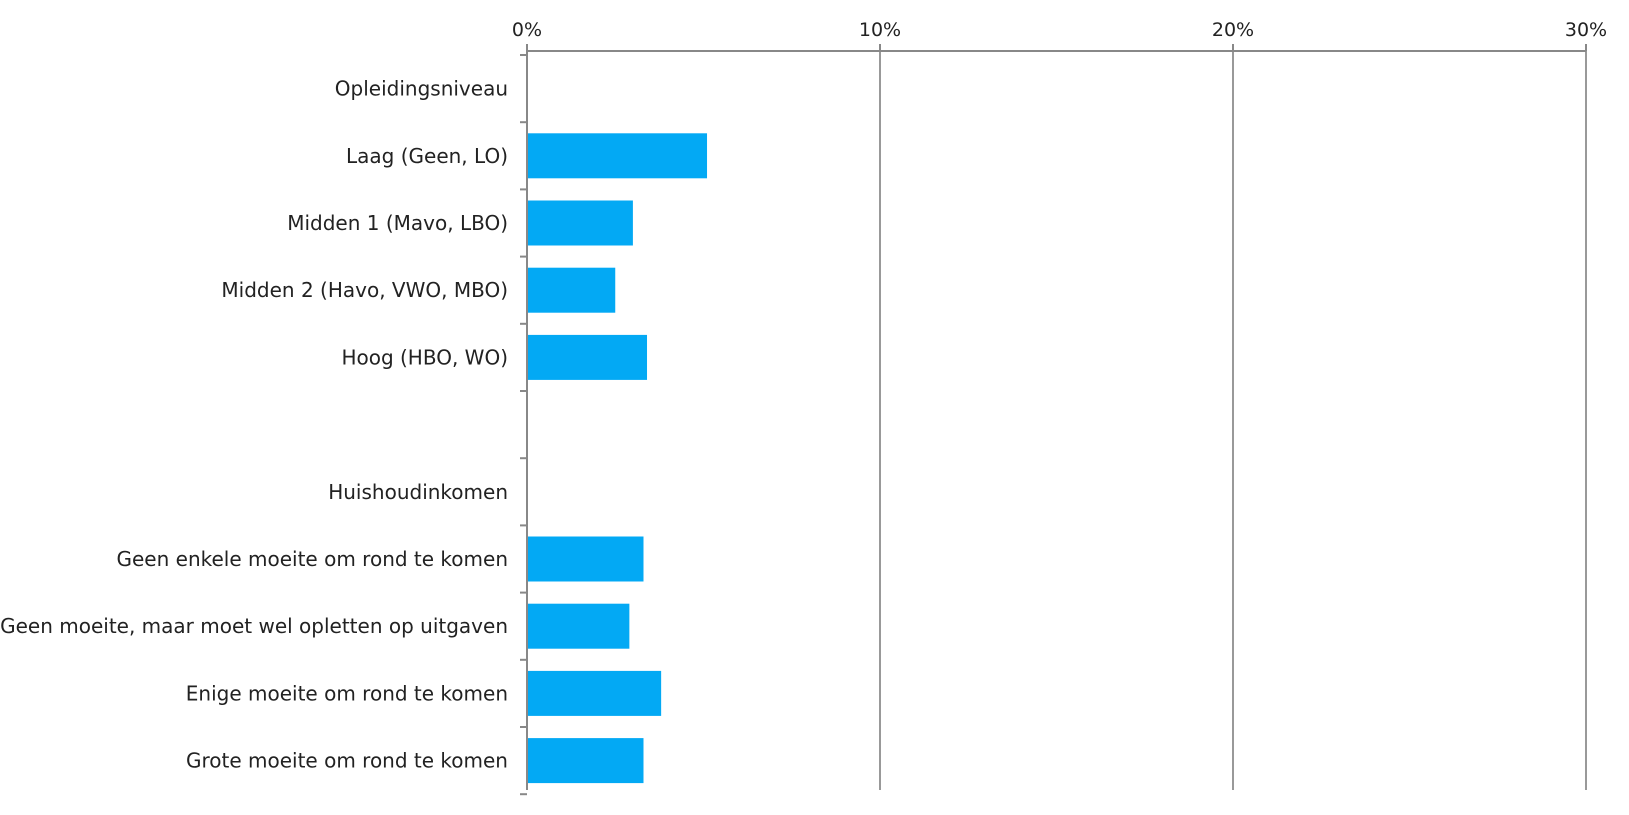  I want to click on category-label: Huishoudinkomen, so click(418, 492).